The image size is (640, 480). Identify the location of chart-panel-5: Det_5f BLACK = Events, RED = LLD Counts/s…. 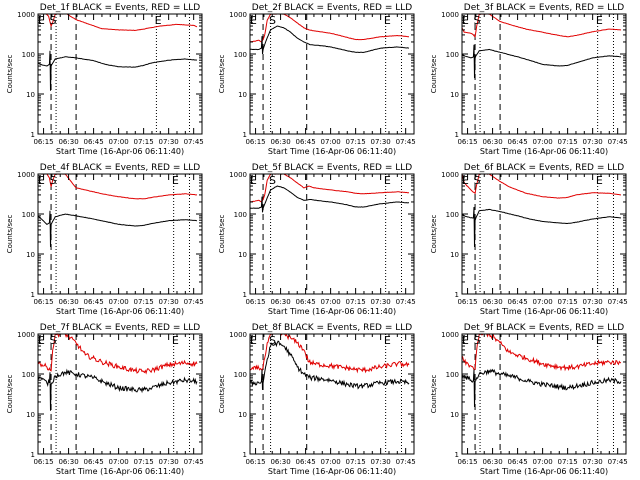
(317, 239).